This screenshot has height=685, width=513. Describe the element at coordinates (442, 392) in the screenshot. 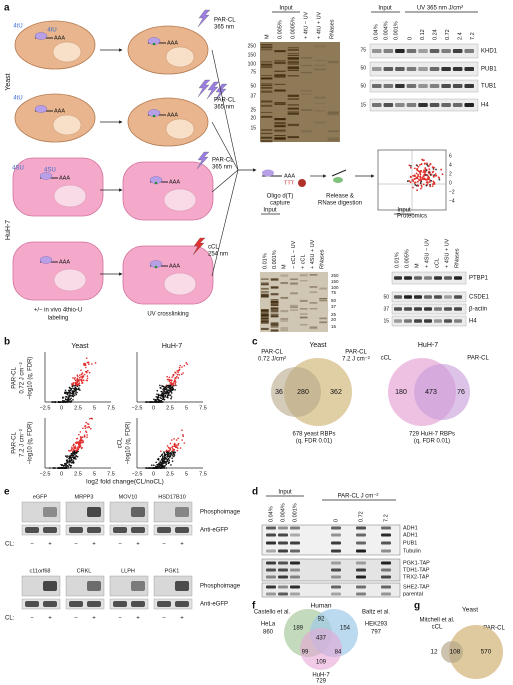

I see `venn-set` at that location.